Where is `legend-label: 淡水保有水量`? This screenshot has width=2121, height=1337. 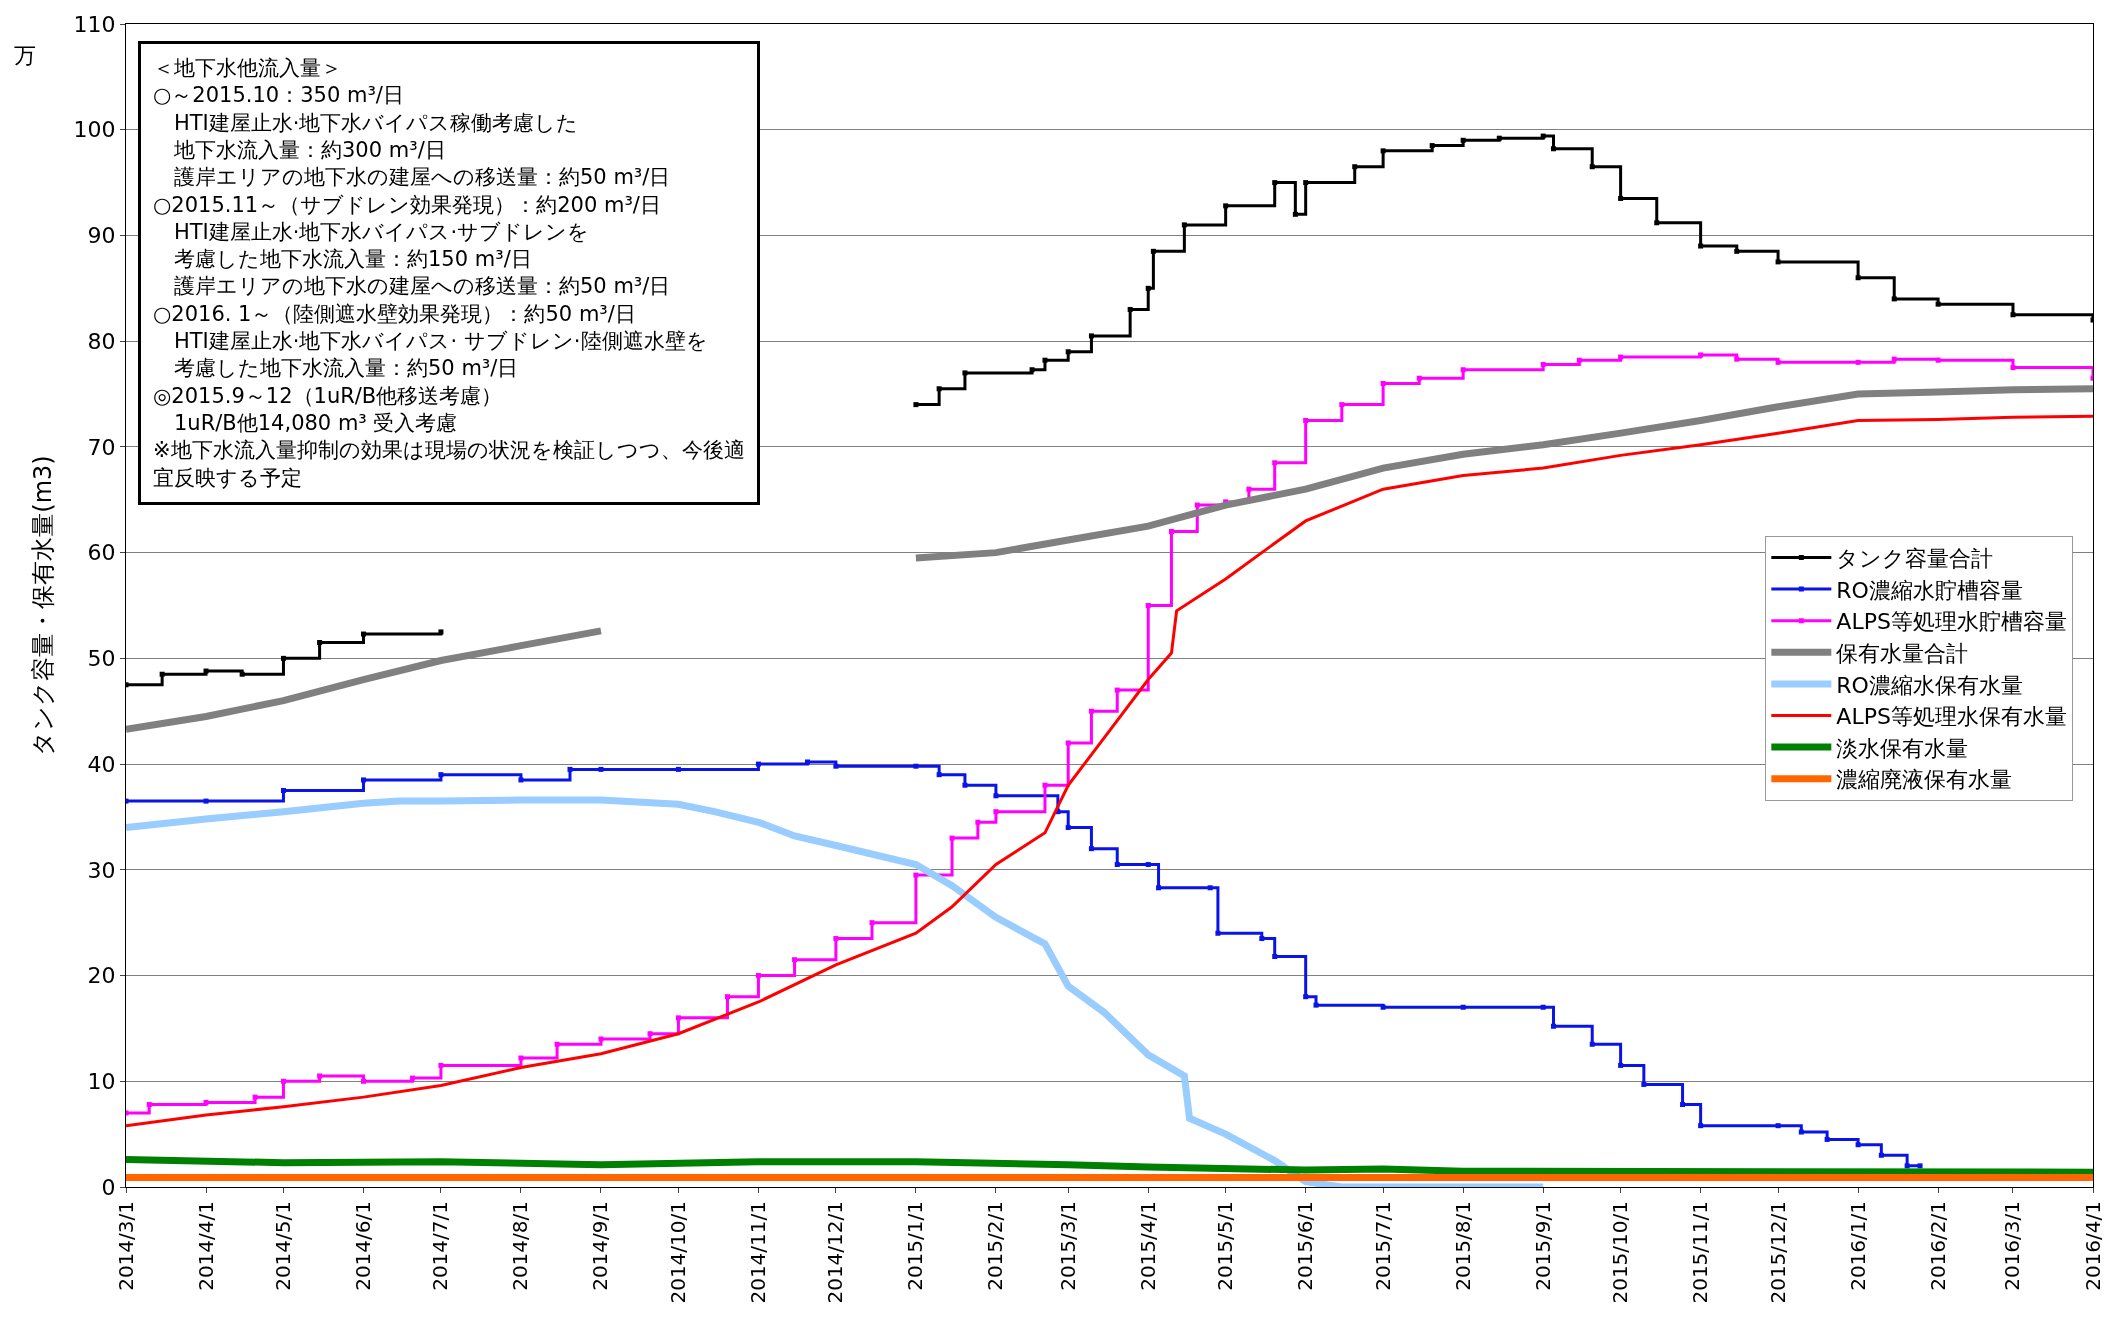
legend-label: 淡水保有水量 is located at coordinates (1902, 748).